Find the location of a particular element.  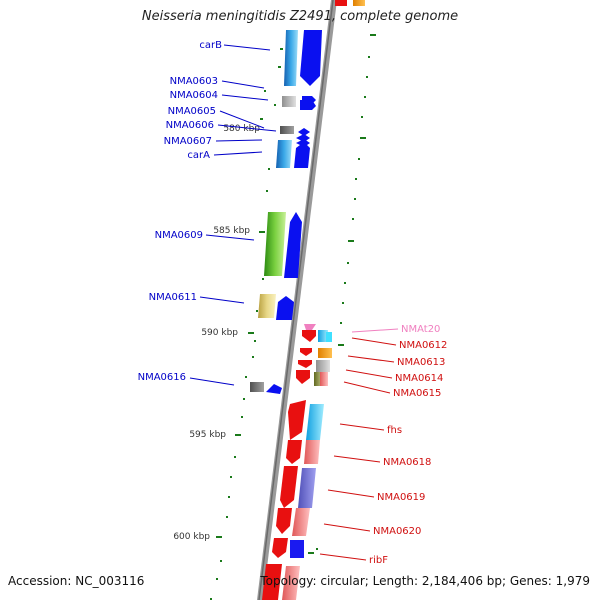

scale-label-585: 585 kbp is located at coordinates (231, 231).